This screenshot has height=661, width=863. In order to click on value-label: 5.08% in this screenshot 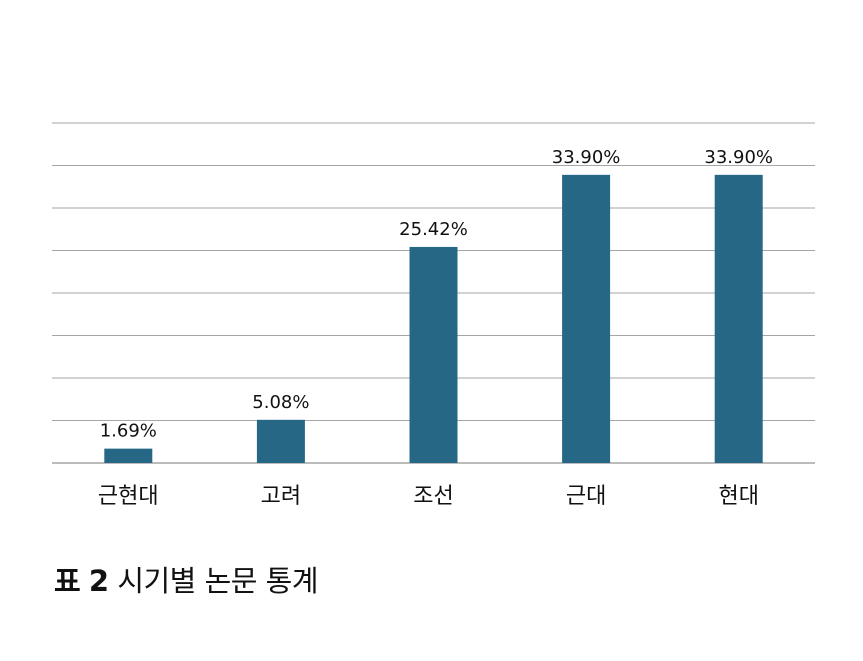, I will do `click(280, 402)`.